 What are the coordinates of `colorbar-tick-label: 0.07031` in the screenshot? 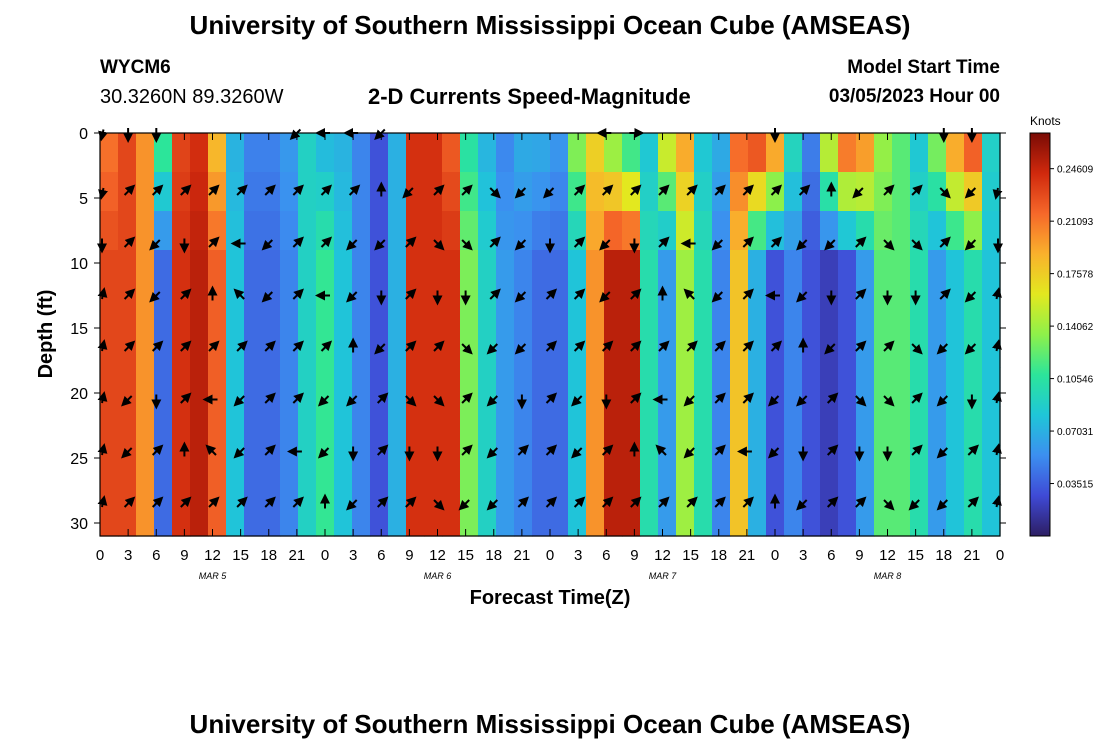 It's located at (1075, 432).